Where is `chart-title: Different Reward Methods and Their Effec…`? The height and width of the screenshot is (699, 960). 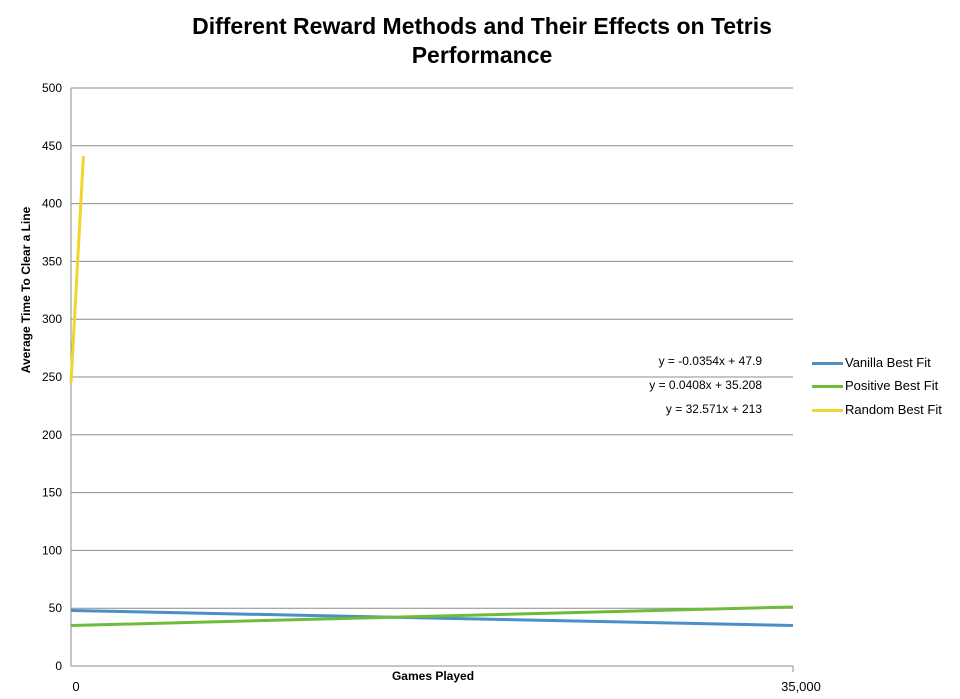 chart-title: Different Reward Methods and Their Effec… is located at coordinates (482, 40).